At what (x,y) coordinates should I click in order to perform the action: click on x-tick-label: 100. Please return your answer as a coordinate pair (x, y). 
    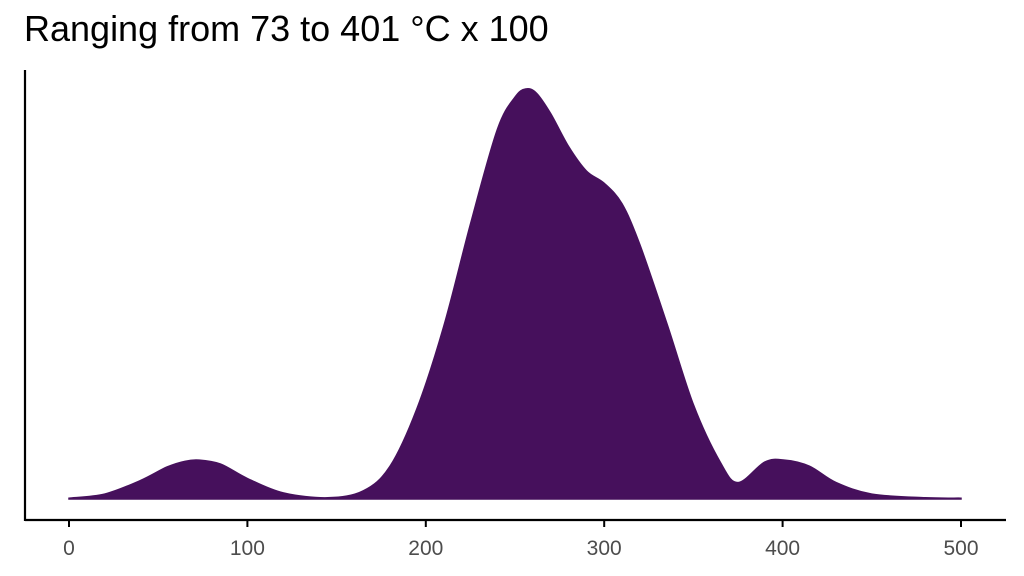
    Looking at the image, I should click on (247, 548).